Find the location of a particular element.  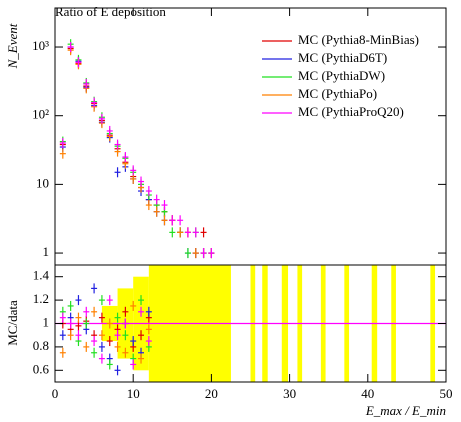

x-tick-label: 20 is located at coordinates (211, 393).